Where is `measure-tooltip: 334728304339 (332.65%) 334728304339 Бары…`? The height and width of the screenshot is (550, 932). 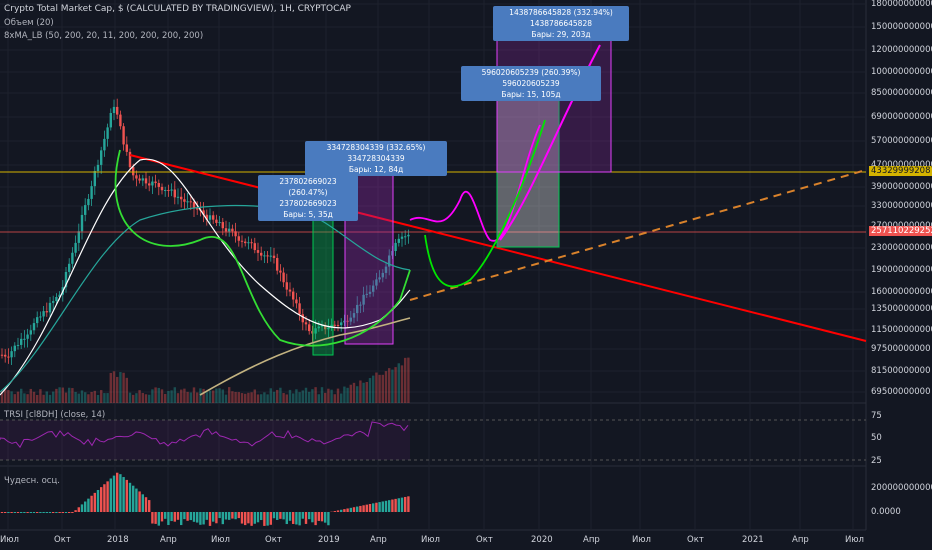
measure-tooltip: 334728304339 (332.65%) 334728304339 Бары… is located at coordinates (376, 158).